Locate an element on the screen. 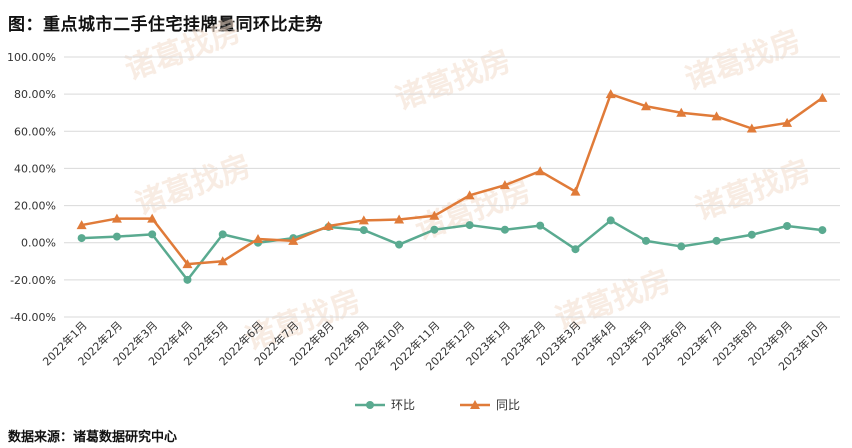 Image resolution: width=852 pixels, height=448 pixels. y-tick-label: 60.00% is located at coordinates (35, 131).